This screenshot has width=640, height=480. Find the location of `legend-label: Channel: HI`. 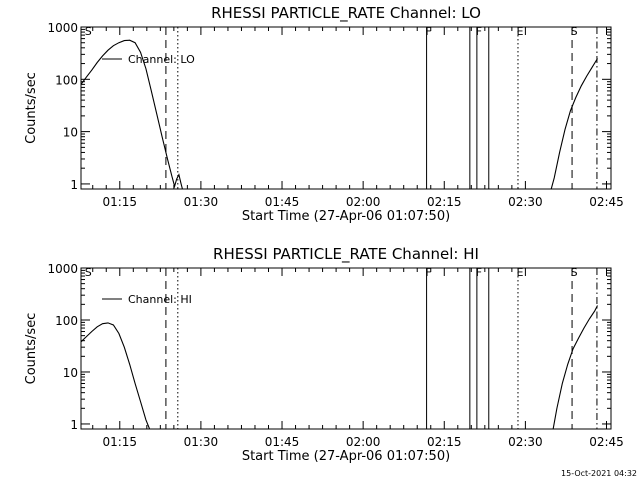

legend-label: Channel: HI is located at coordinates (160, 299).